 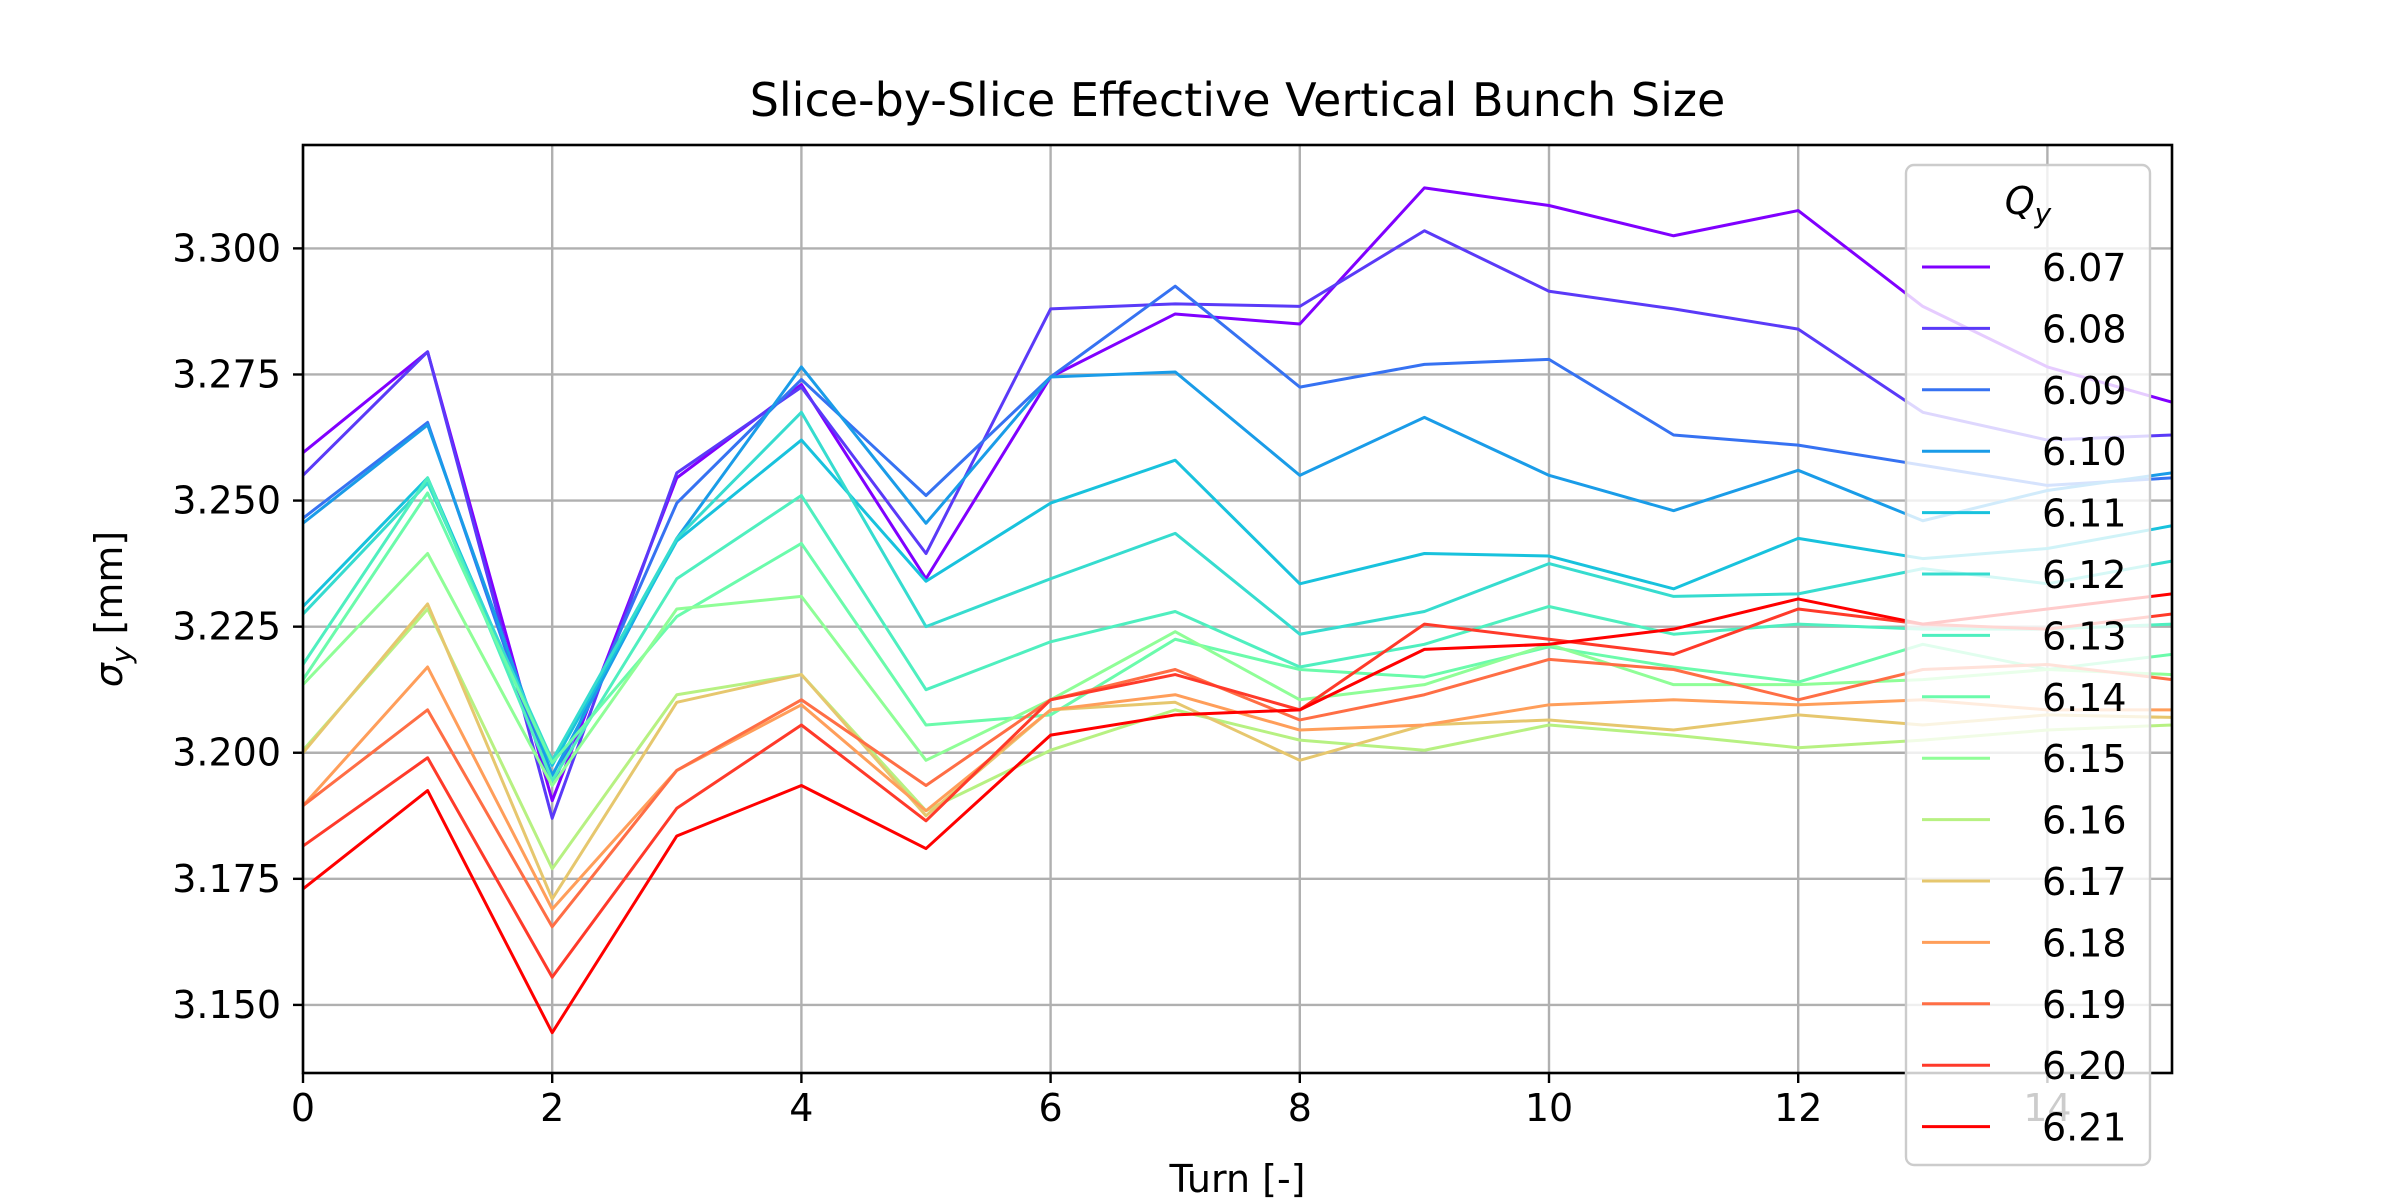 I want to click on legend-title: Qy, so click(x=2028, y=204).